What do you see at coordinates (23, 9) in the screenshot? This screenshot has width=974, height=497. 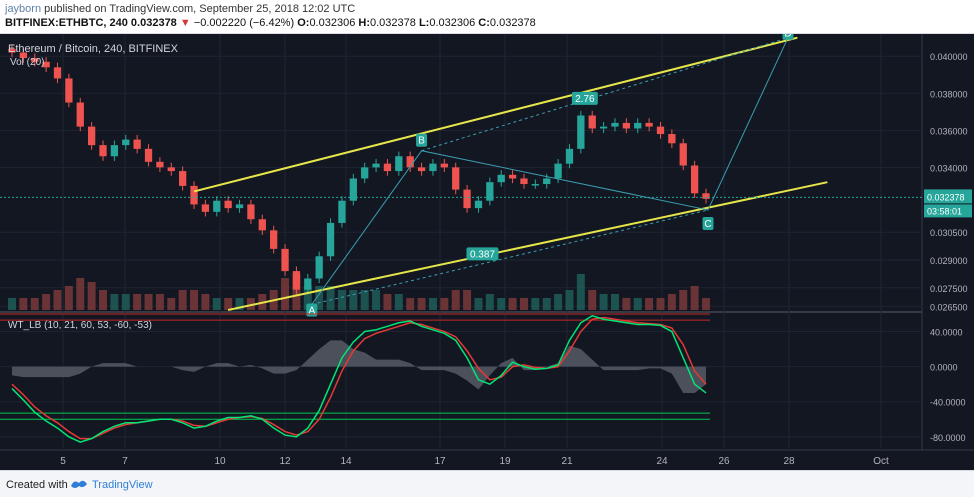 I see `author-link: jayborn` at bounding box center [23, 9].